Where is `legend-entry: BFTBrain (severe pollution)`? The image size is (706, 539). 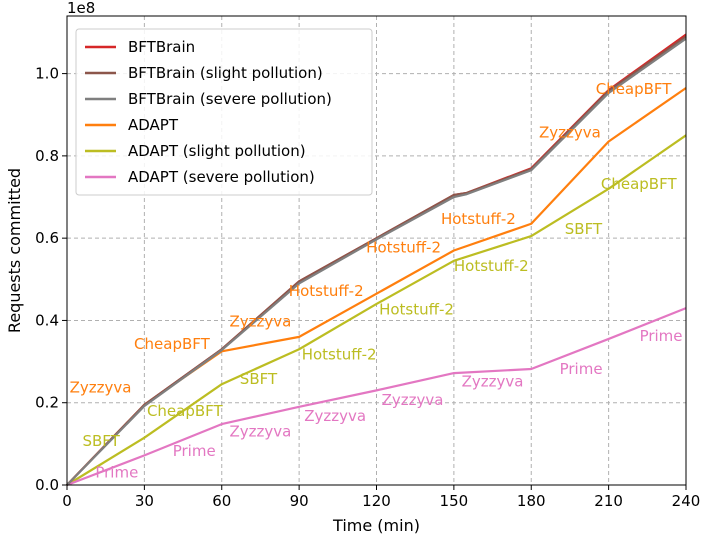
legend-entry: BFTBrain (severe pollution) is located at coordinates (230, 99).